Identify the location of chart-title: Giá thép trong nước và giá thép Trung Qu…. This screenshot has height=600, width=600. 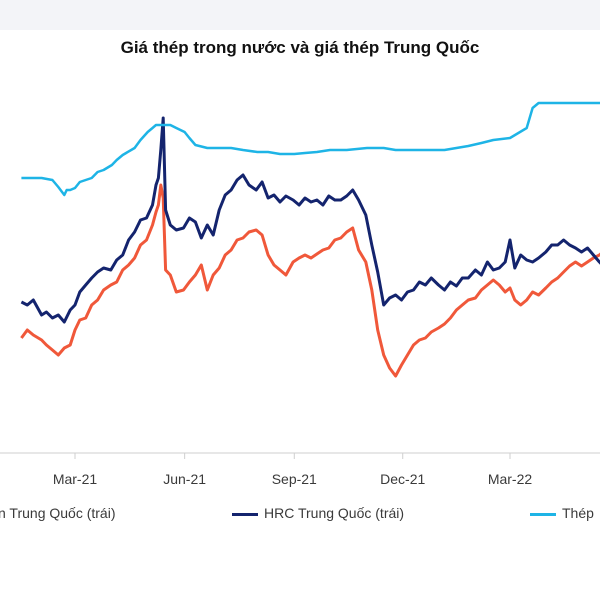
(300, 47).